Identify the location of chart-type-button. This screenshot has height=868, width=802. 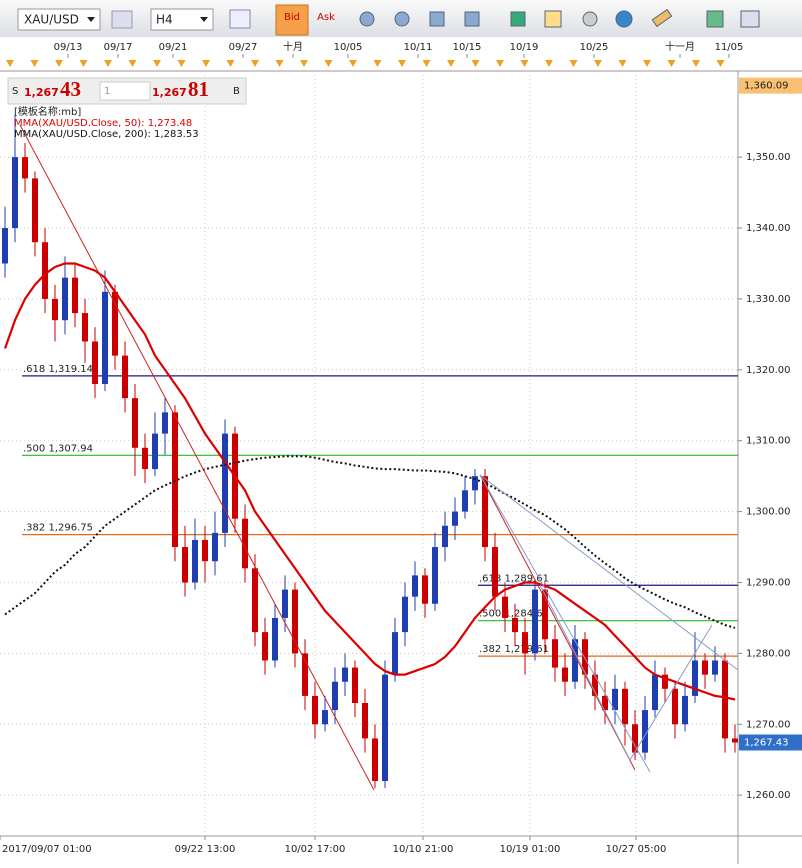
(240, 19).